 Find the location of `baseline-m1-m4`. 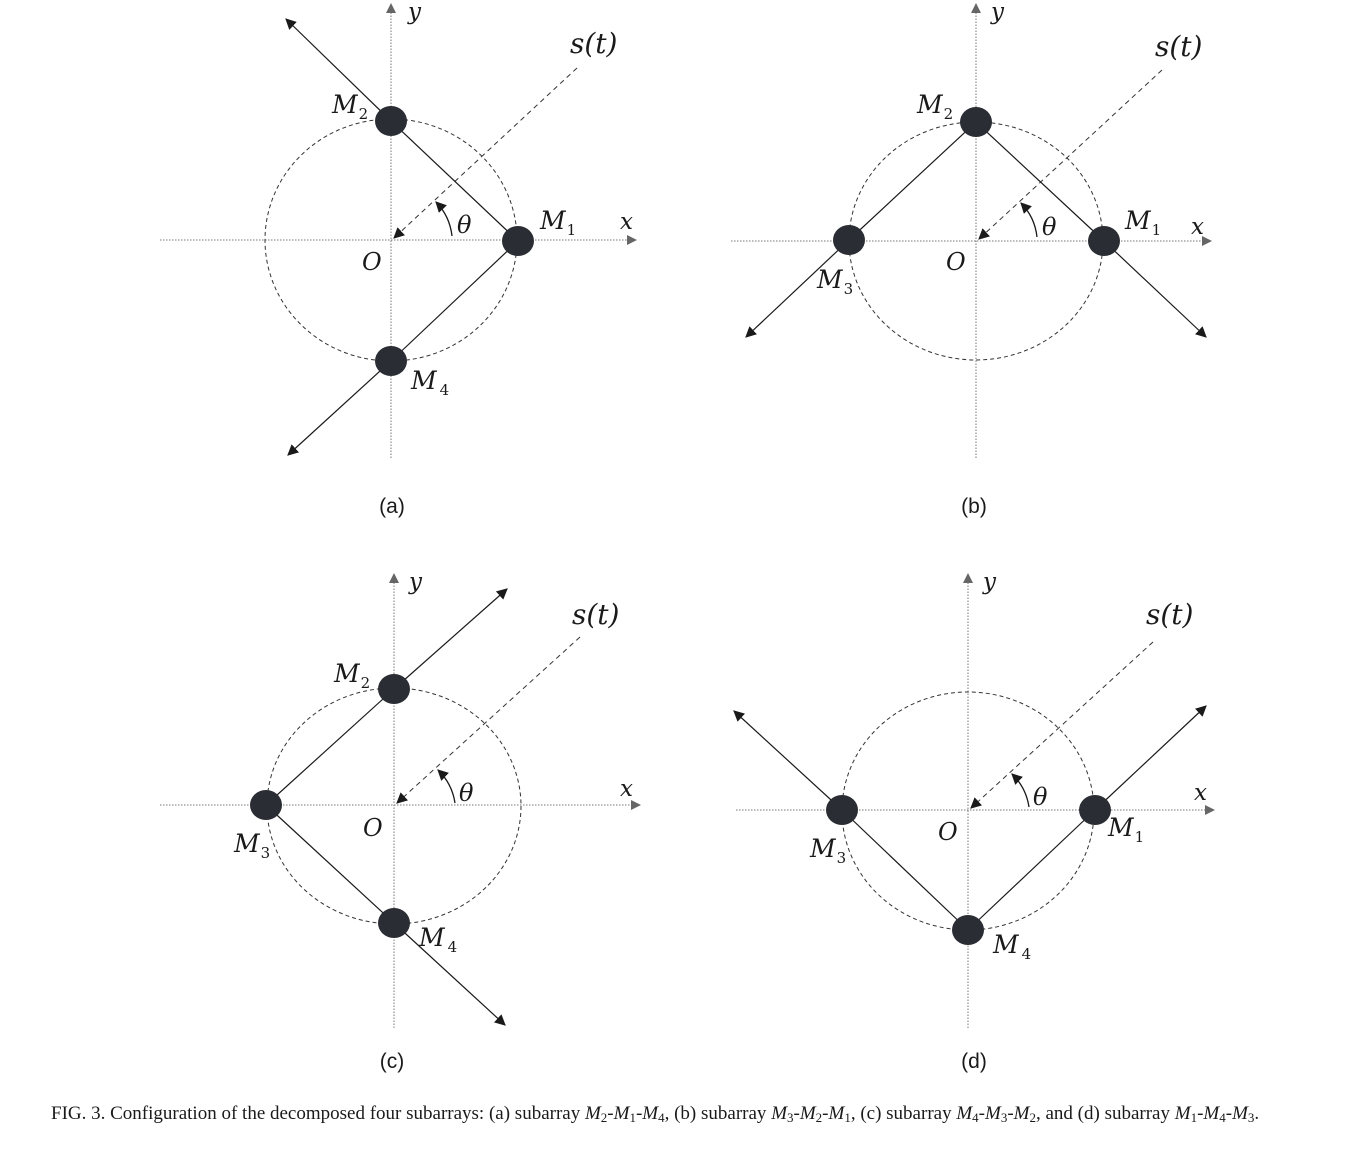

baseline-m1-m4 is located at coordinates (454, 301).